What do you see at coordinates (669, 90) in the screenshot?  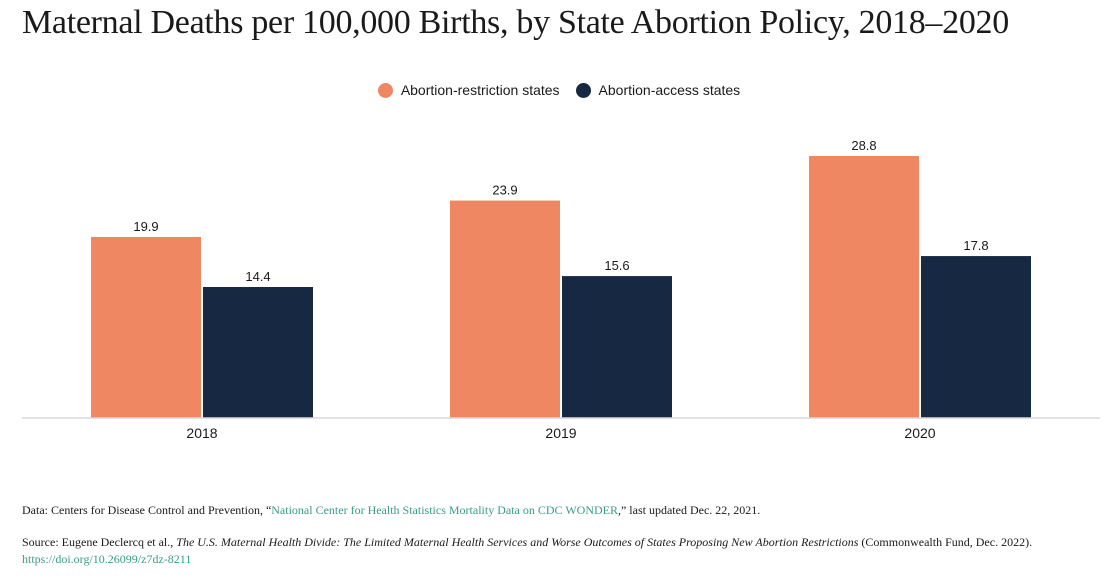 I see `legend-label-access: Abortion-access states` at bounding box center [669, 90].